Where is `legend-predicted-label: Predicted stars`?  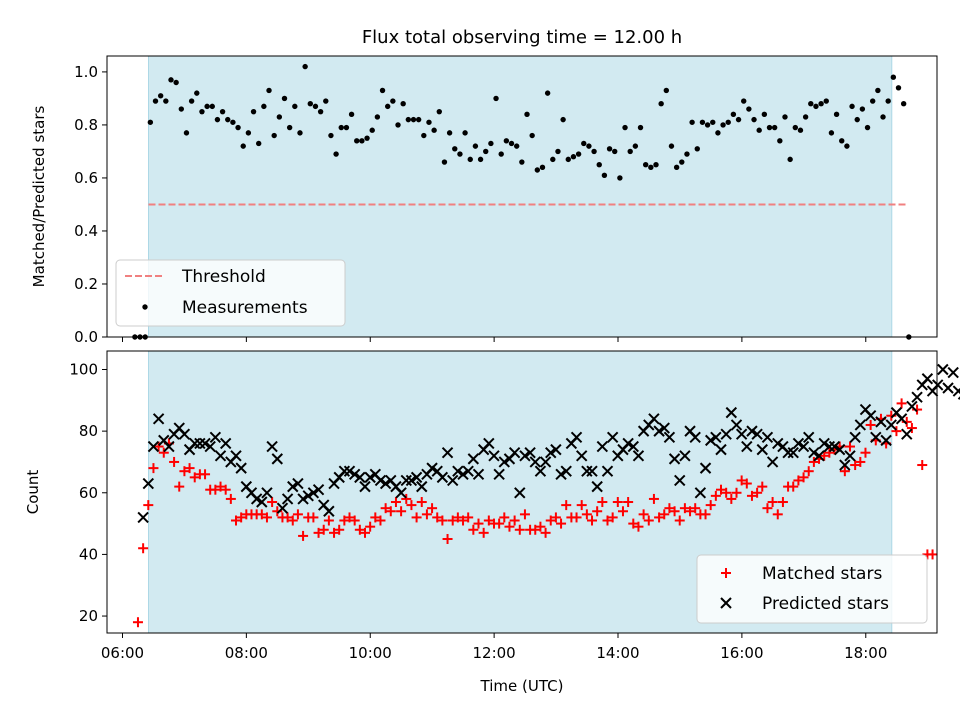
legend-predicted-label: Predicted stars is located at coordinates (825, 604).